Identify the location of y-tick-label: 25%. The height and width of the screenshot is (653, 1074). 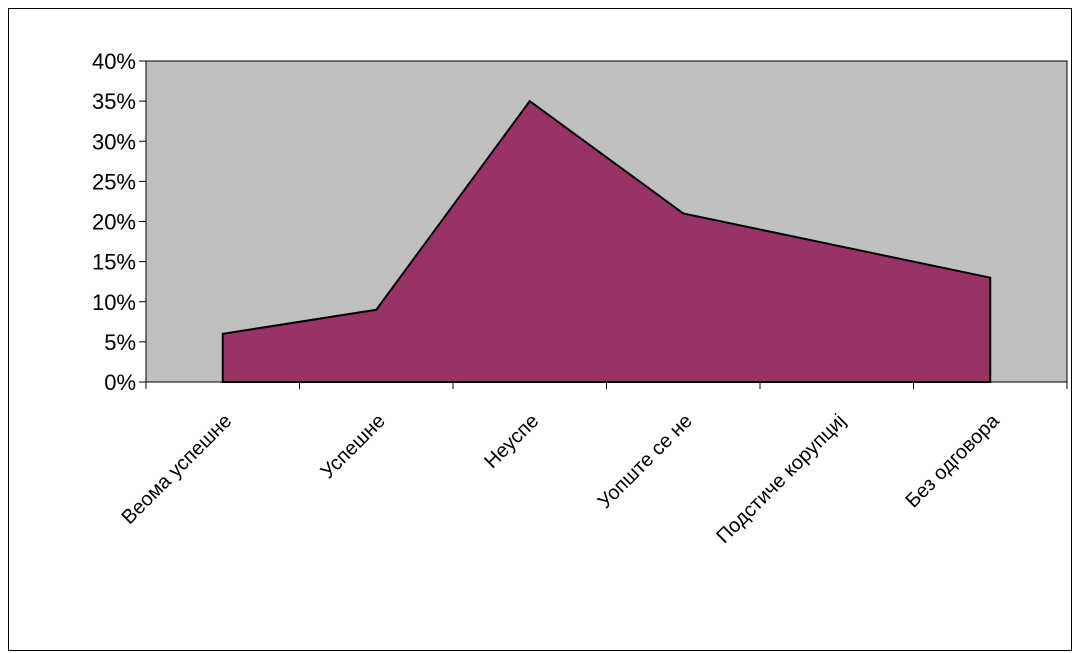
(114, 181).